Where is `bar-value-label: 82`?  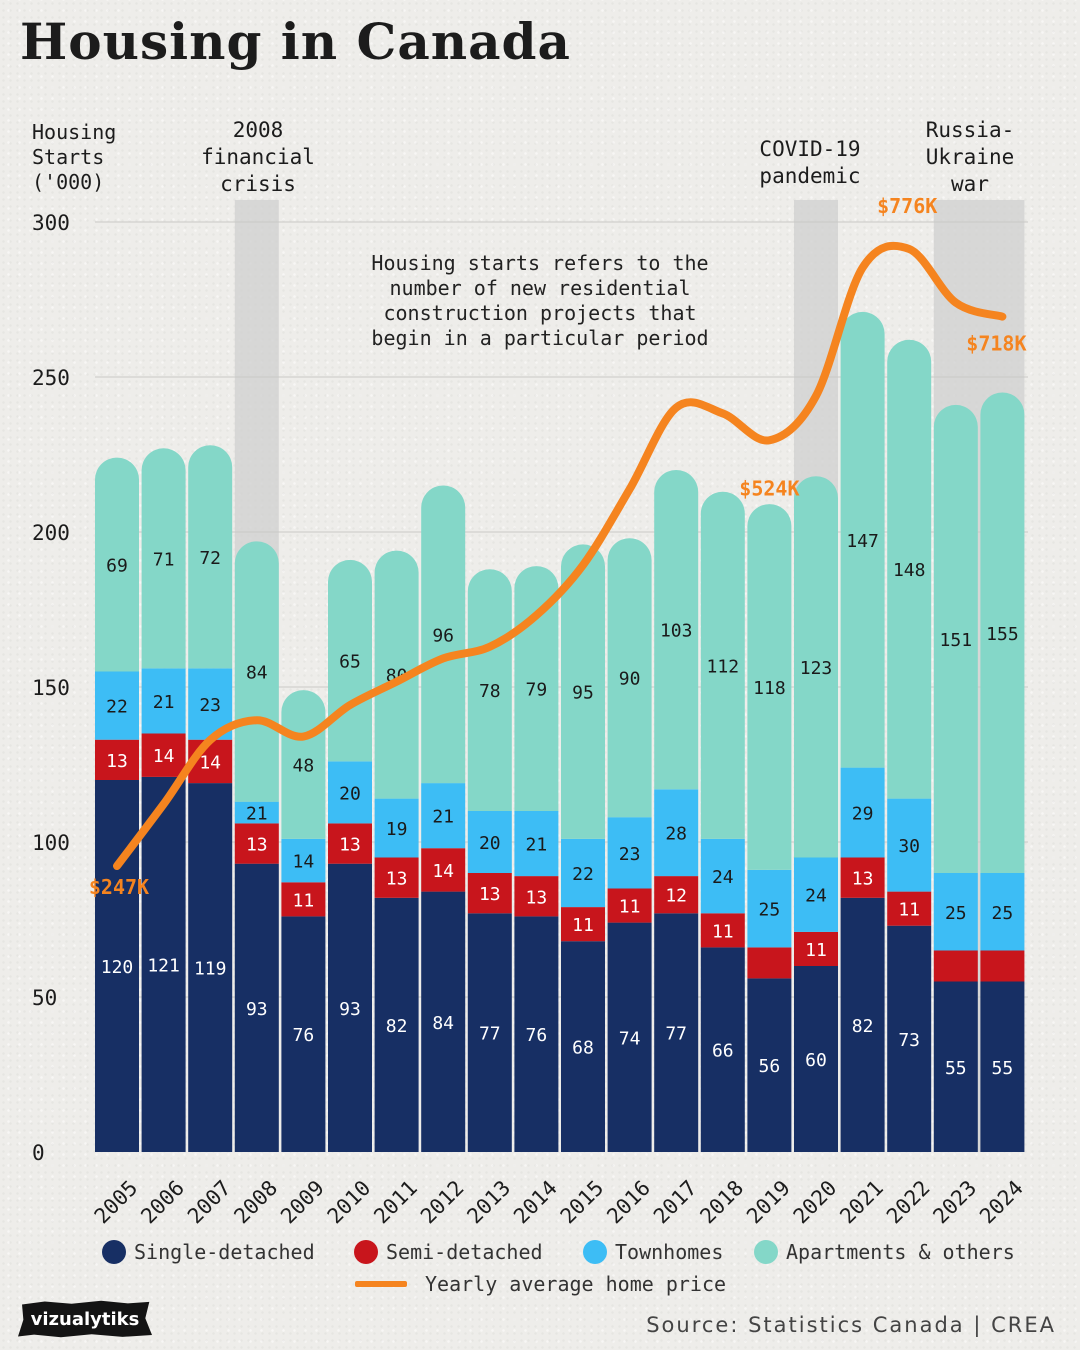
bar-value-label: 82 is located at coordinates (397, 1026).